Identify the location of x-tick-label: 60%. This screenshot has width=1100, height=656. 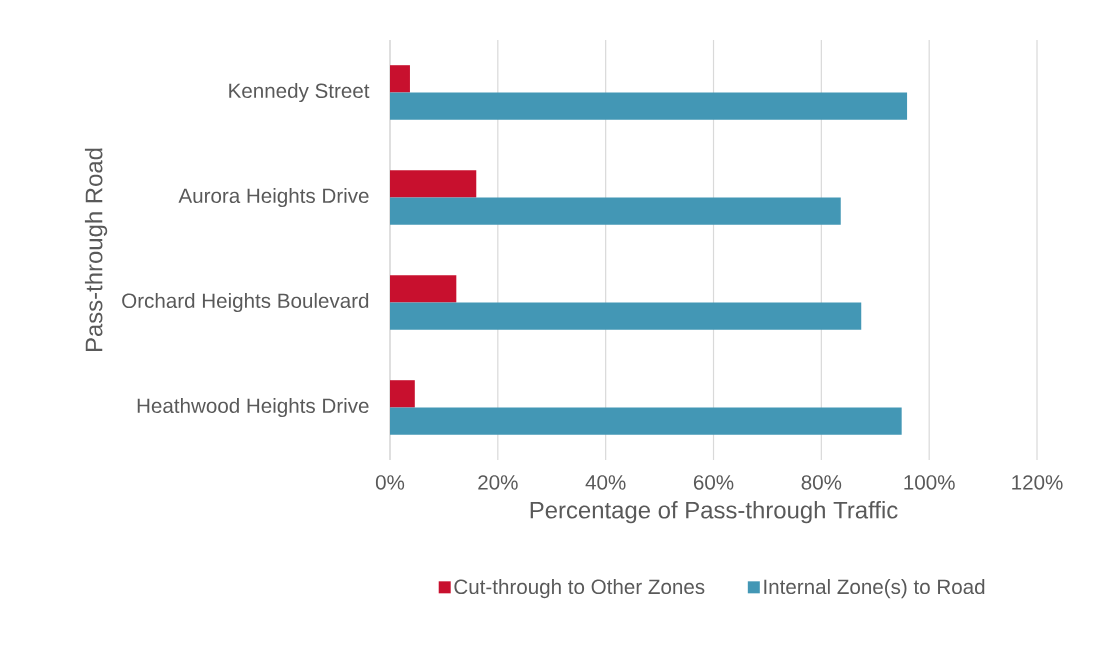
(713, 482).